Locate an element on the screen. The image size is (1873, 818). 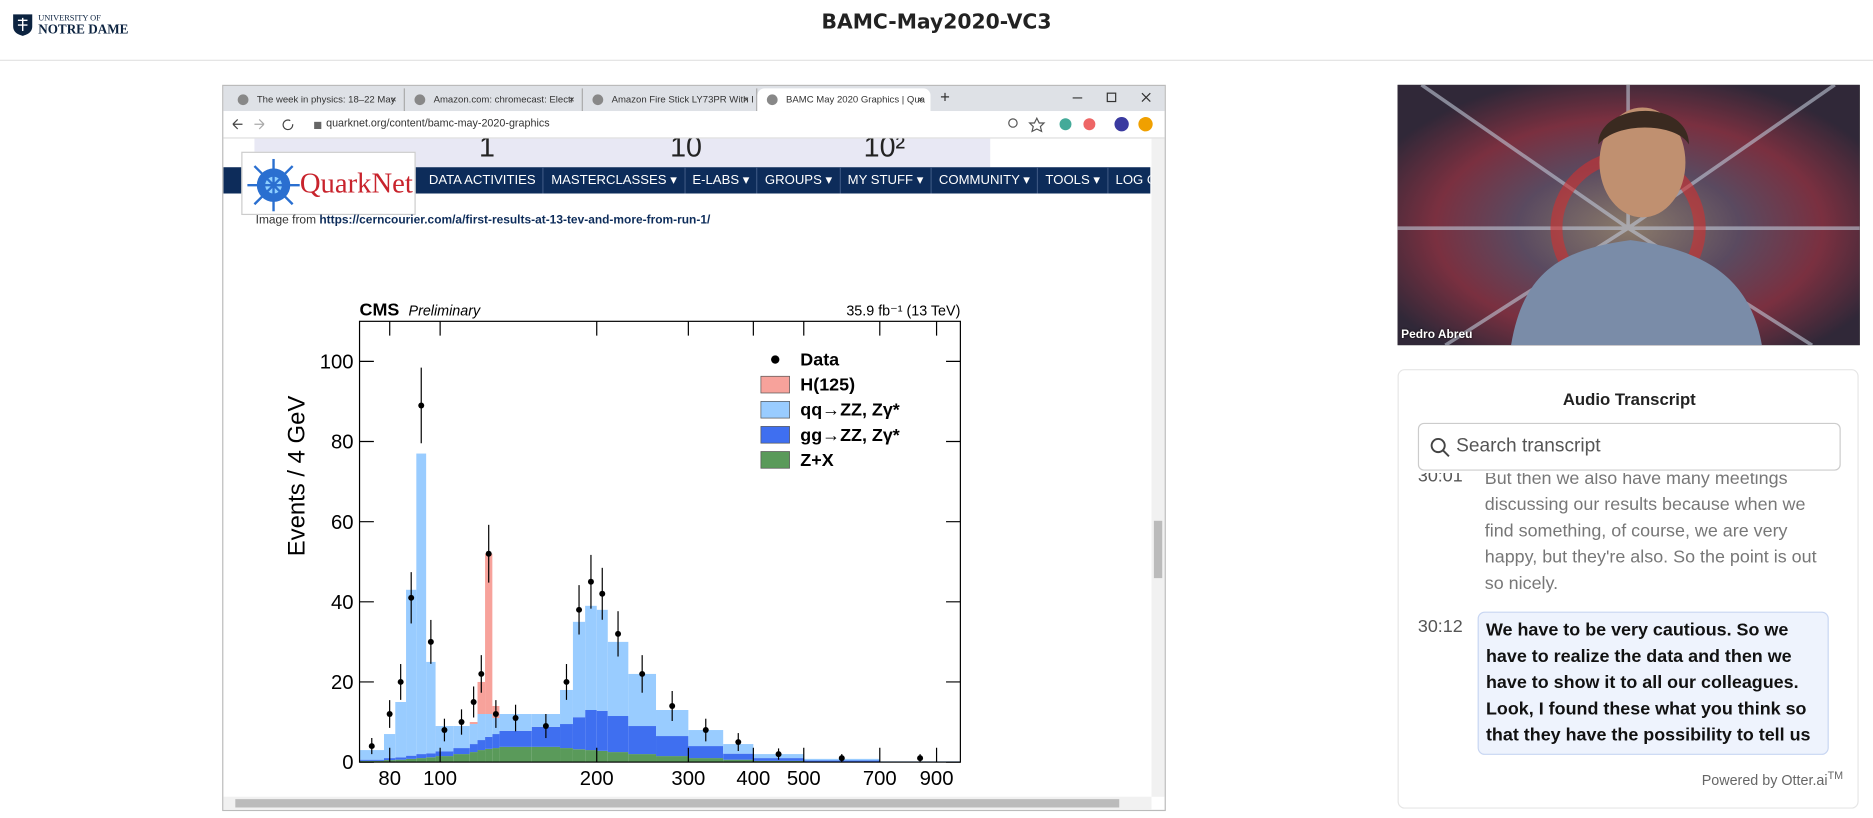
x-tick-label: 100 is located at coordinates (440, 779).